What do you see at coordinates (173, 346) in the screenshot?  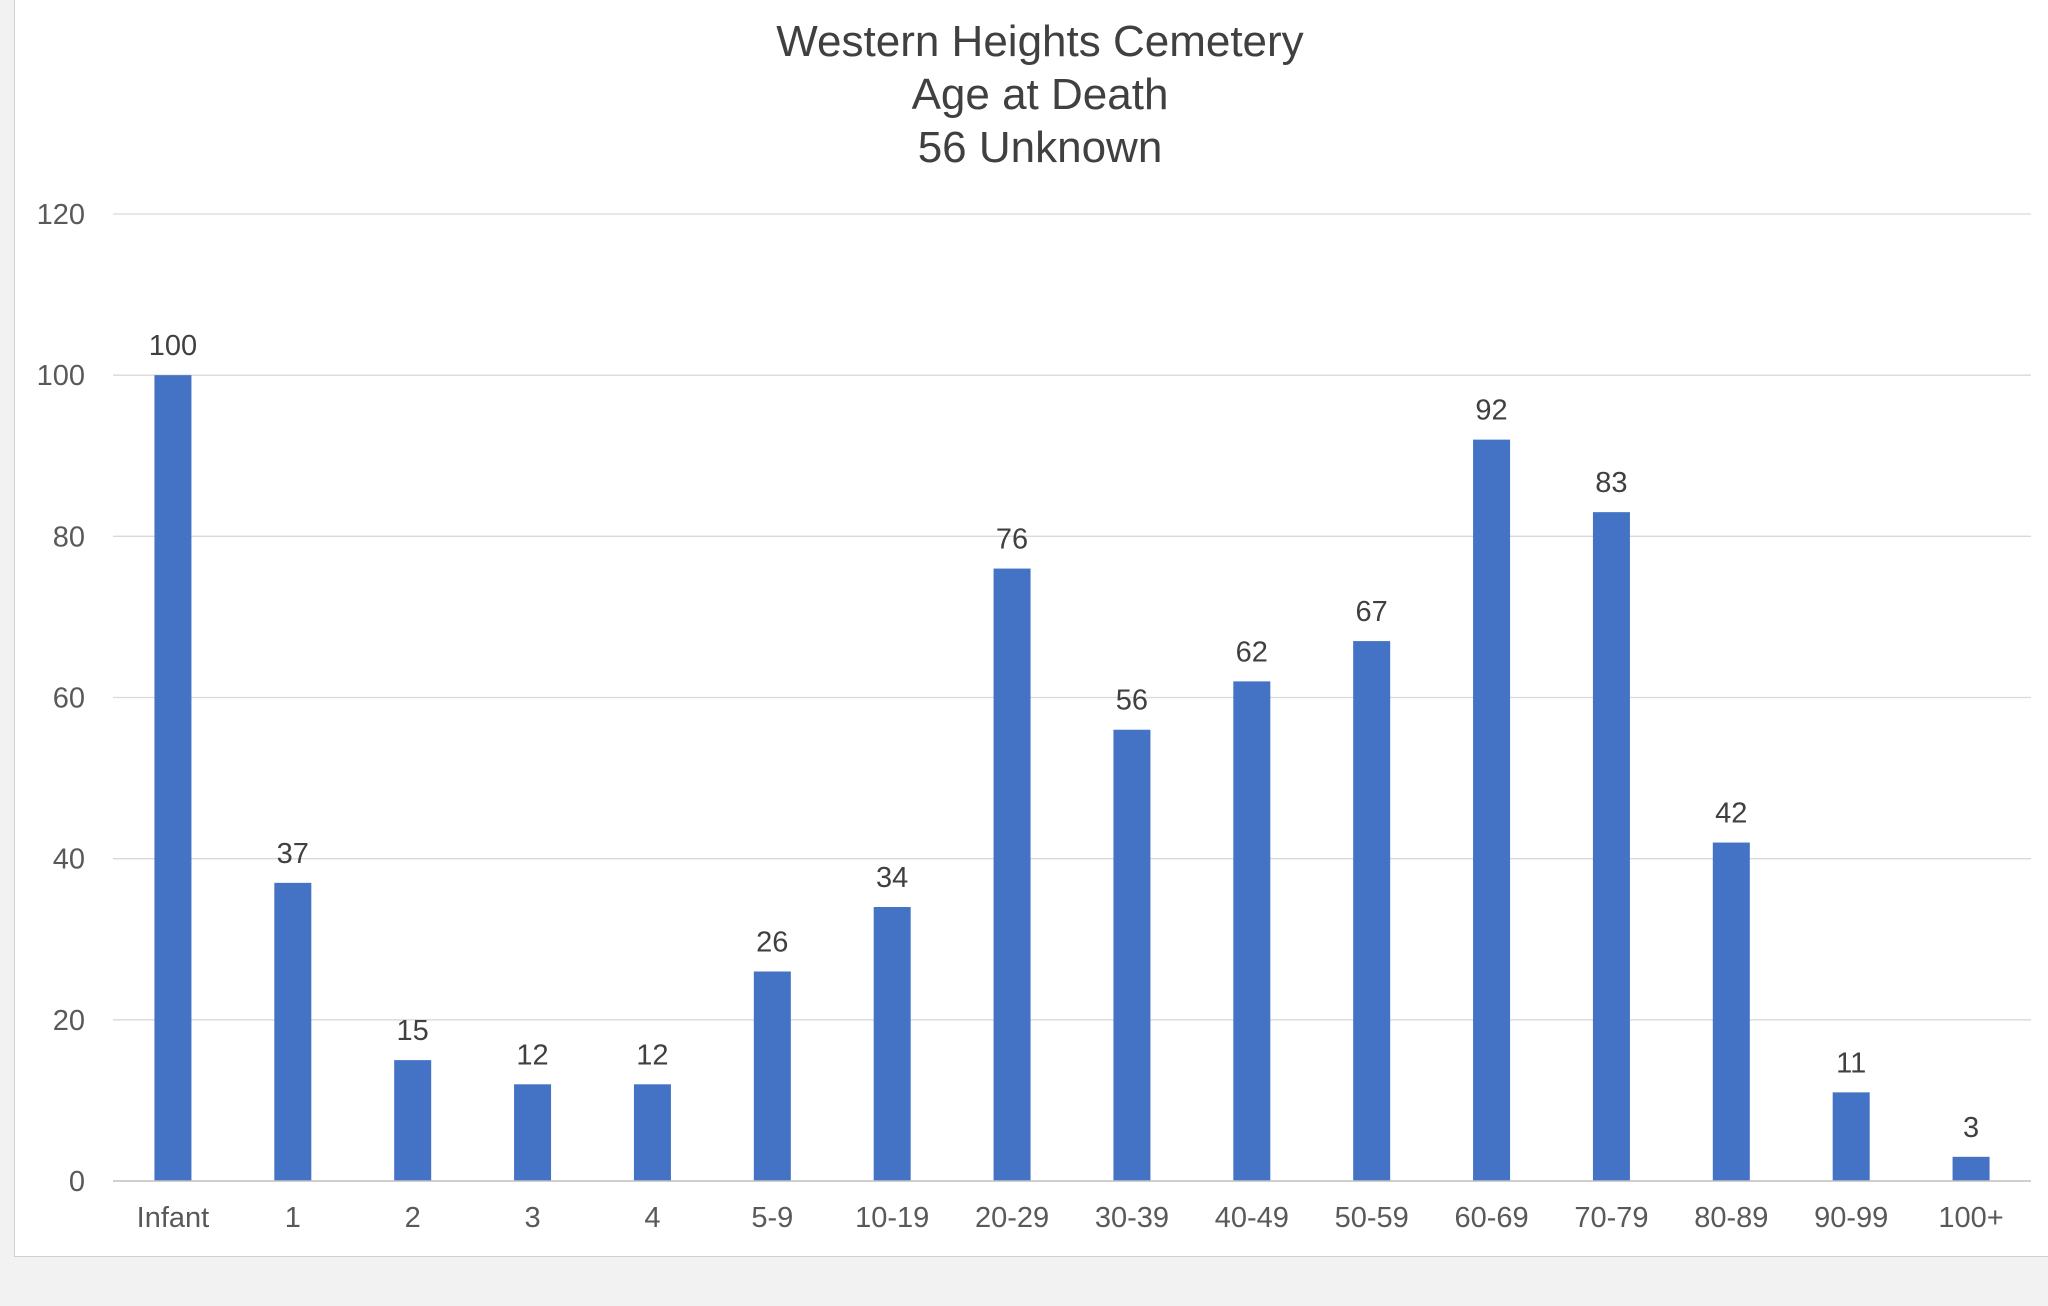 I see `data-label-Infant: 100` at bounding box center [173, 346].